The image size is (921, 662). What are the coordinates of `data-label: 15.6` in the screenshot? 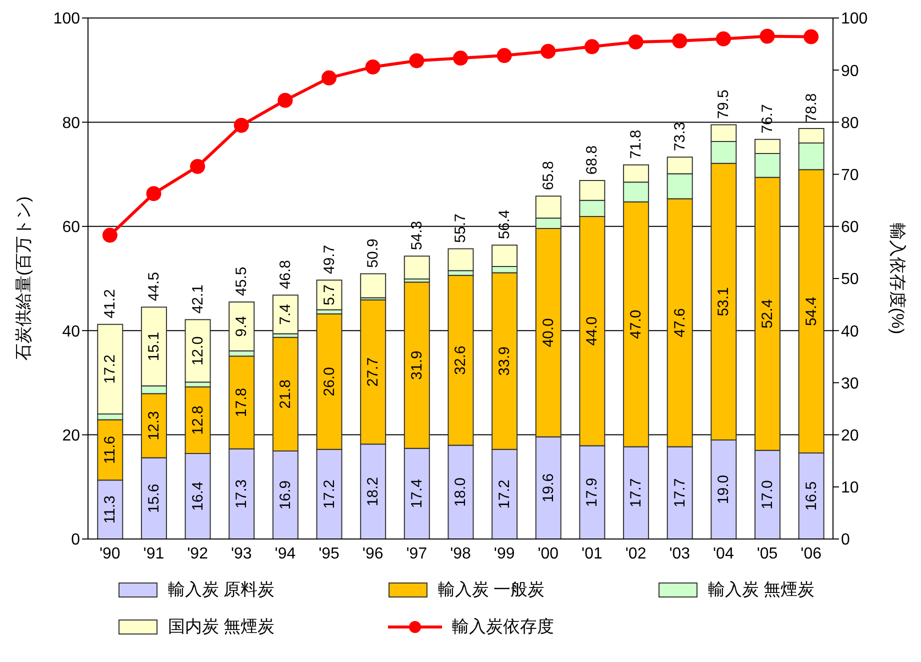 It's located at (153, 498).